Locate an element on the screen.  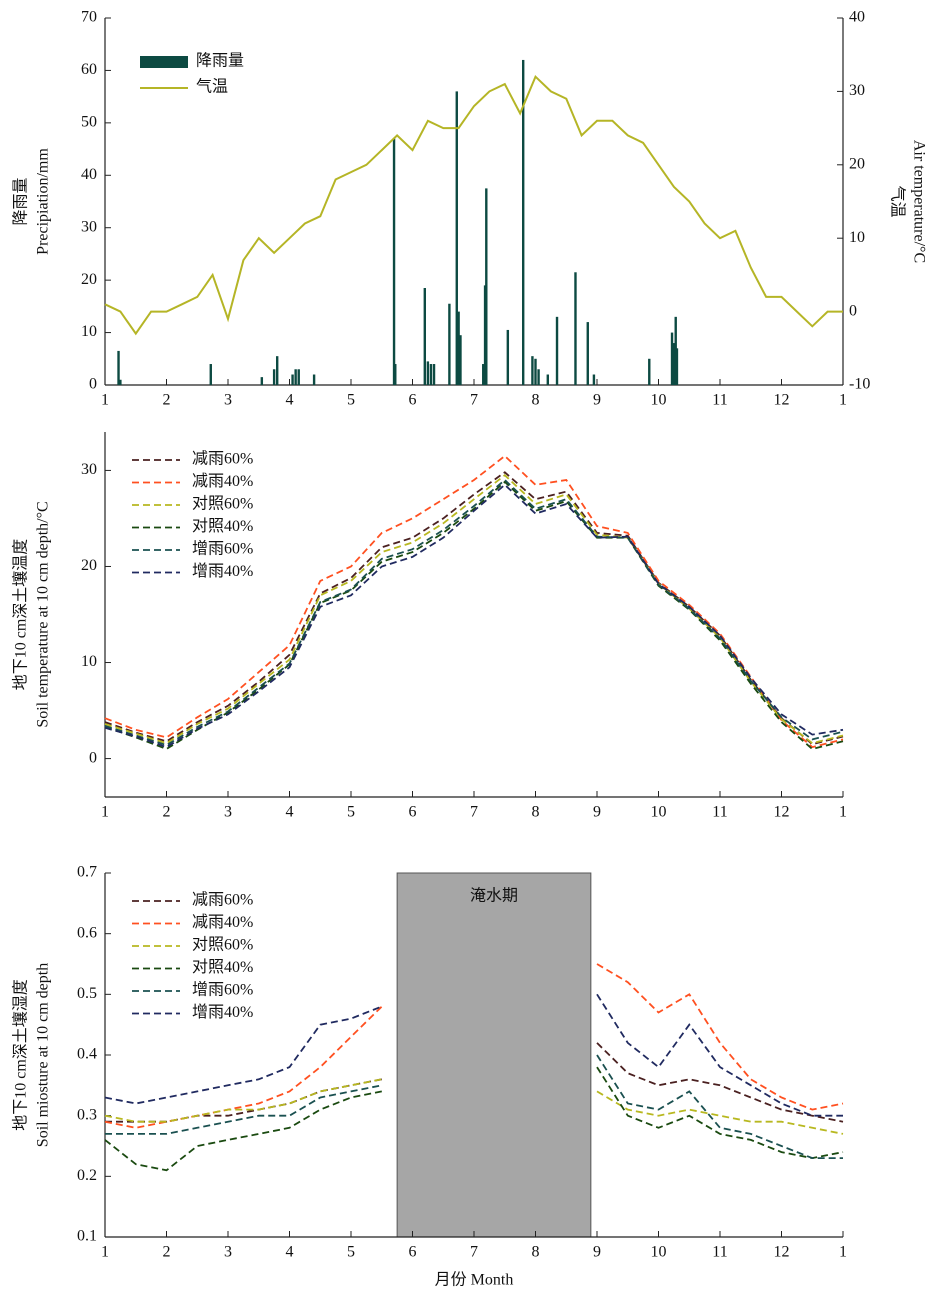
y2-tick-label: 40 is located at coordinates (857, 17).